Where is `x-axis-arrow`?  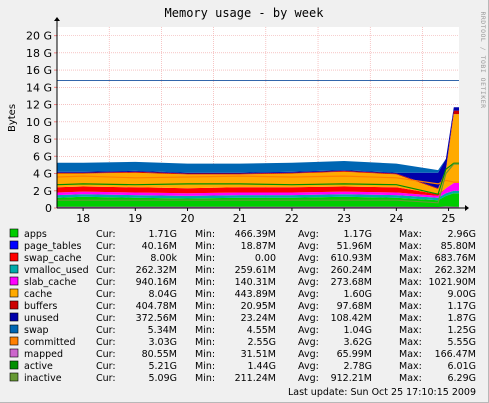 x-axis-arrow is located at coordinates (467, 208).